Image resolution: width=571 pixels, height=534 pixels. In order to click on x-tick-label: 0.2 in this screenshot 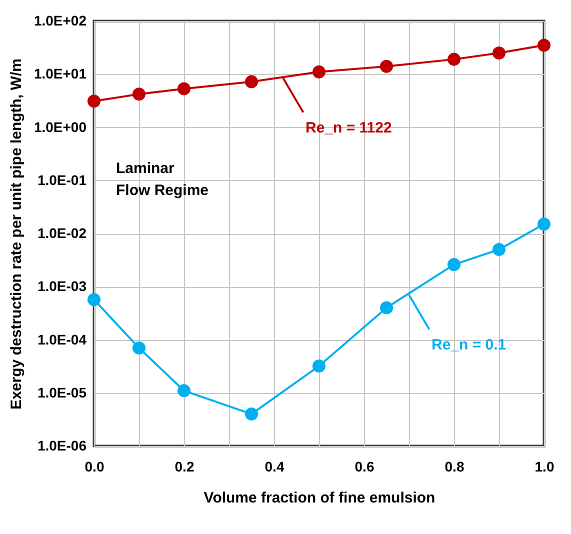, I will do `click(184, 466)`.